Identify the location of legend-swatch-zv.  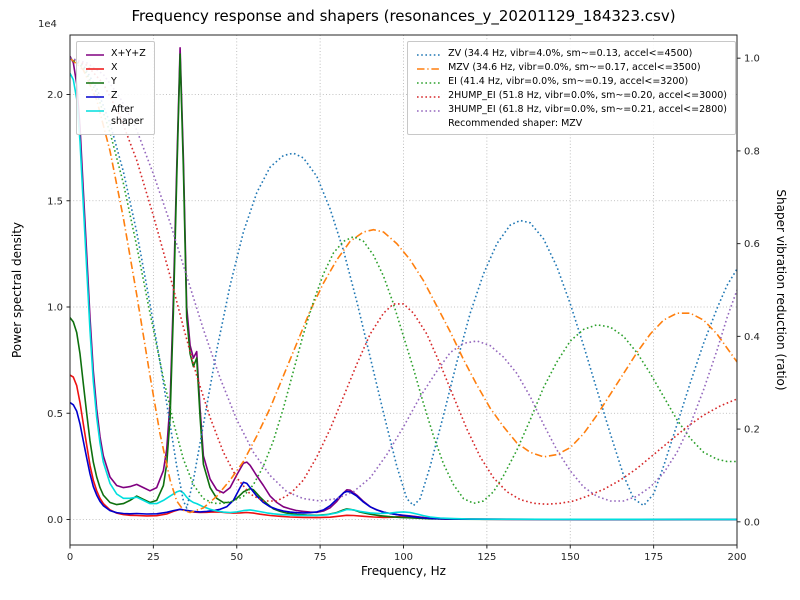
(429, 55).